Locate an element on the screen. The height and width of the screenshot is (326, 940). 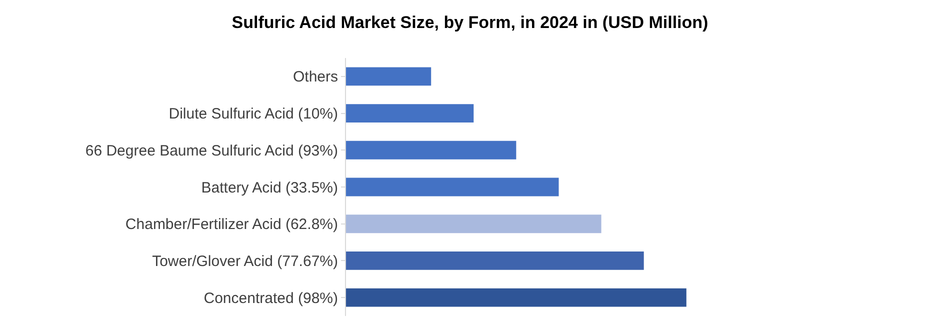
y-tick-label: 66 Degree Baume Sulfuric Acid (93%) is located at coordinates (211, 151).